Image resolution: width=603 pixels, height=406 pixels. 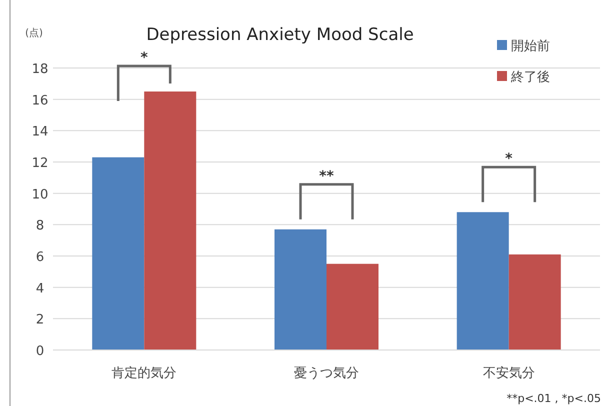 What do you see at coordinates (40, 257) in the screenshot?
I see `y-tick-label: 6` at bounding box center [40, 257].